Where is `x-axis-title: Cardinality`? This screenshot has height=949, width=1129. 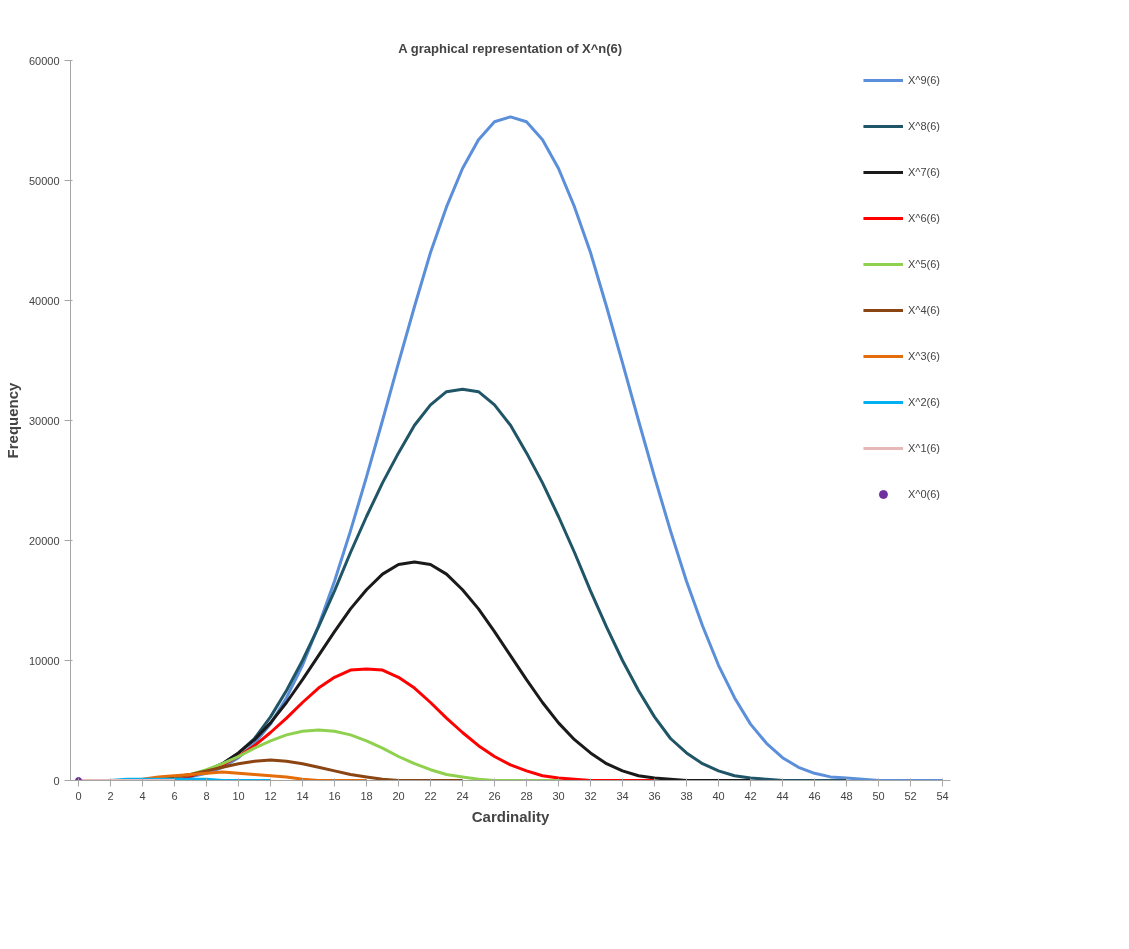 x-axis-title: Cardinality is located at coordinates (510, 816).